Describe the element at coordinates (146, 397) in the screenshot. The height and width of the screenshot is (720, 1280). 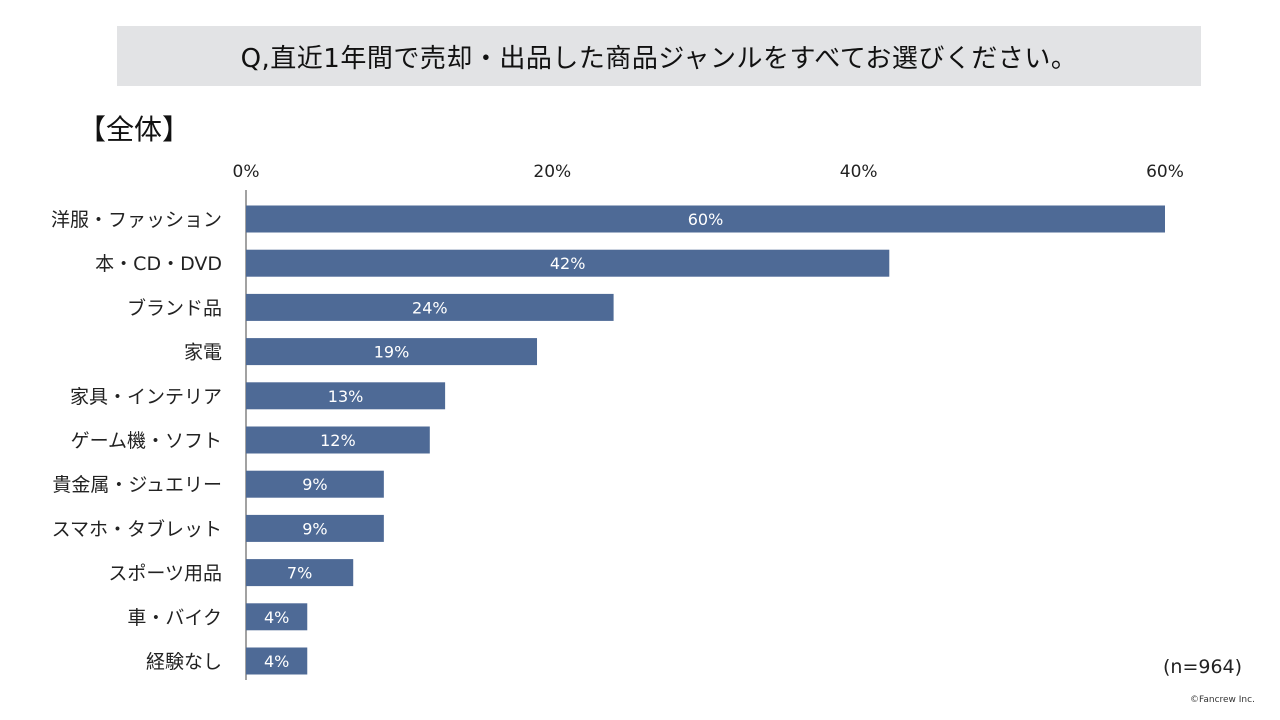
I see `category-label: 家具・インテリア` at that location.